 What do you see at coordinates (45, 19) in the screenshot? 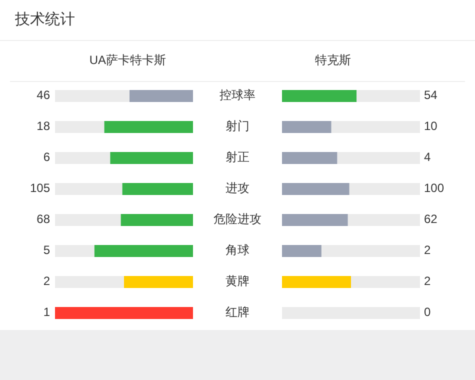
I see `title: 技术统计` at bounding box center [45, 19].